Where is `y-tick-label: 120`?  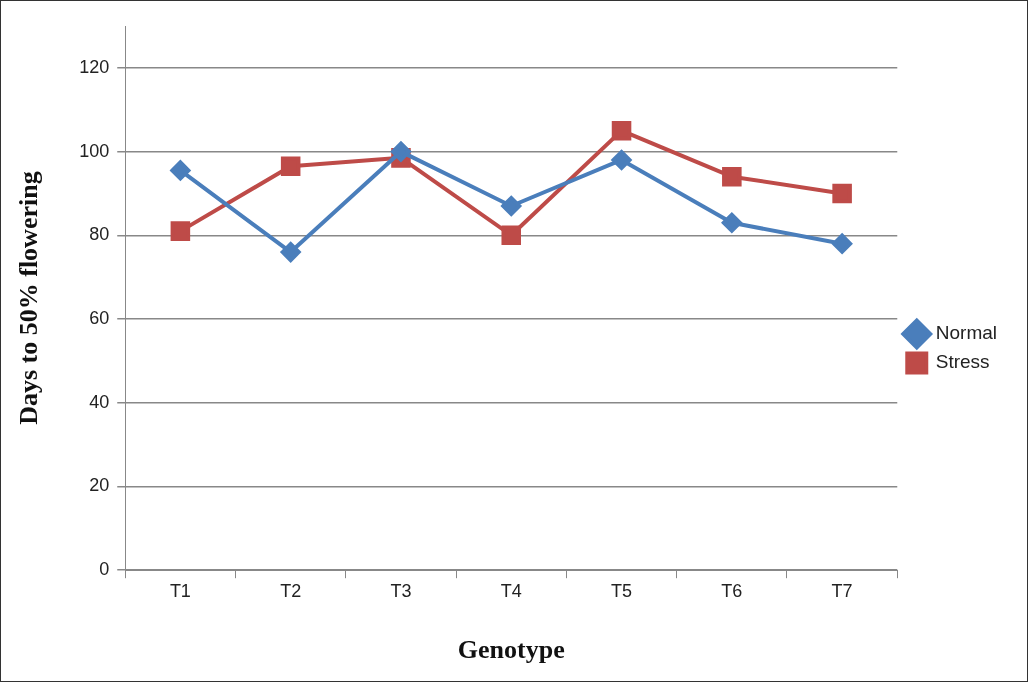 y-tick-label: 120 is located at coordinates (94, 66).